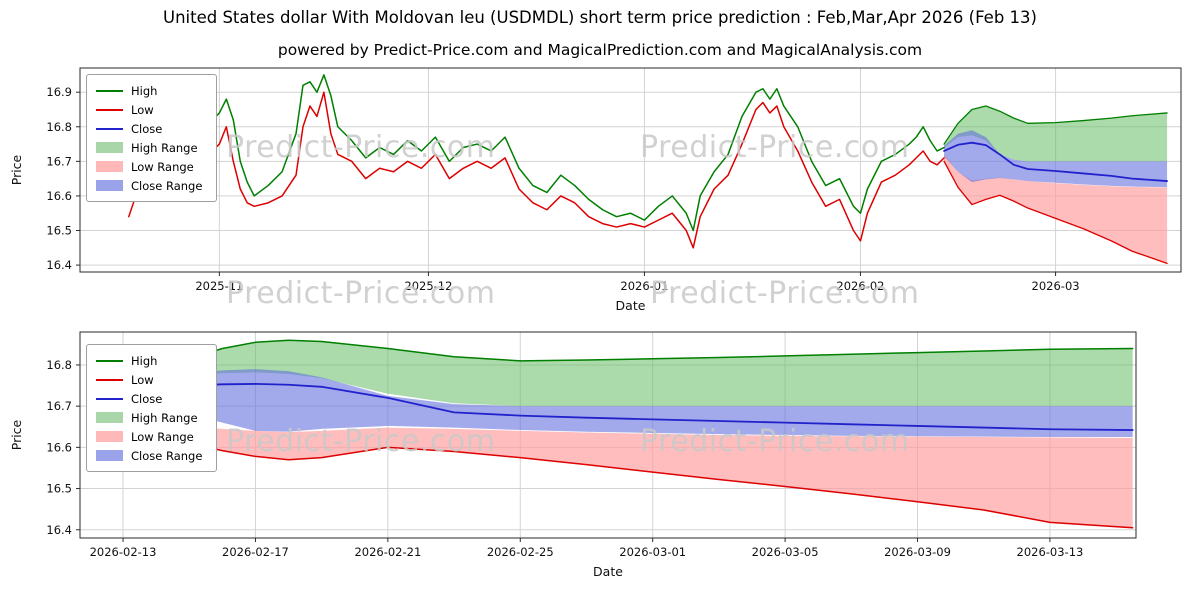  I want to click on line-low-pred, so click(1055, 212).